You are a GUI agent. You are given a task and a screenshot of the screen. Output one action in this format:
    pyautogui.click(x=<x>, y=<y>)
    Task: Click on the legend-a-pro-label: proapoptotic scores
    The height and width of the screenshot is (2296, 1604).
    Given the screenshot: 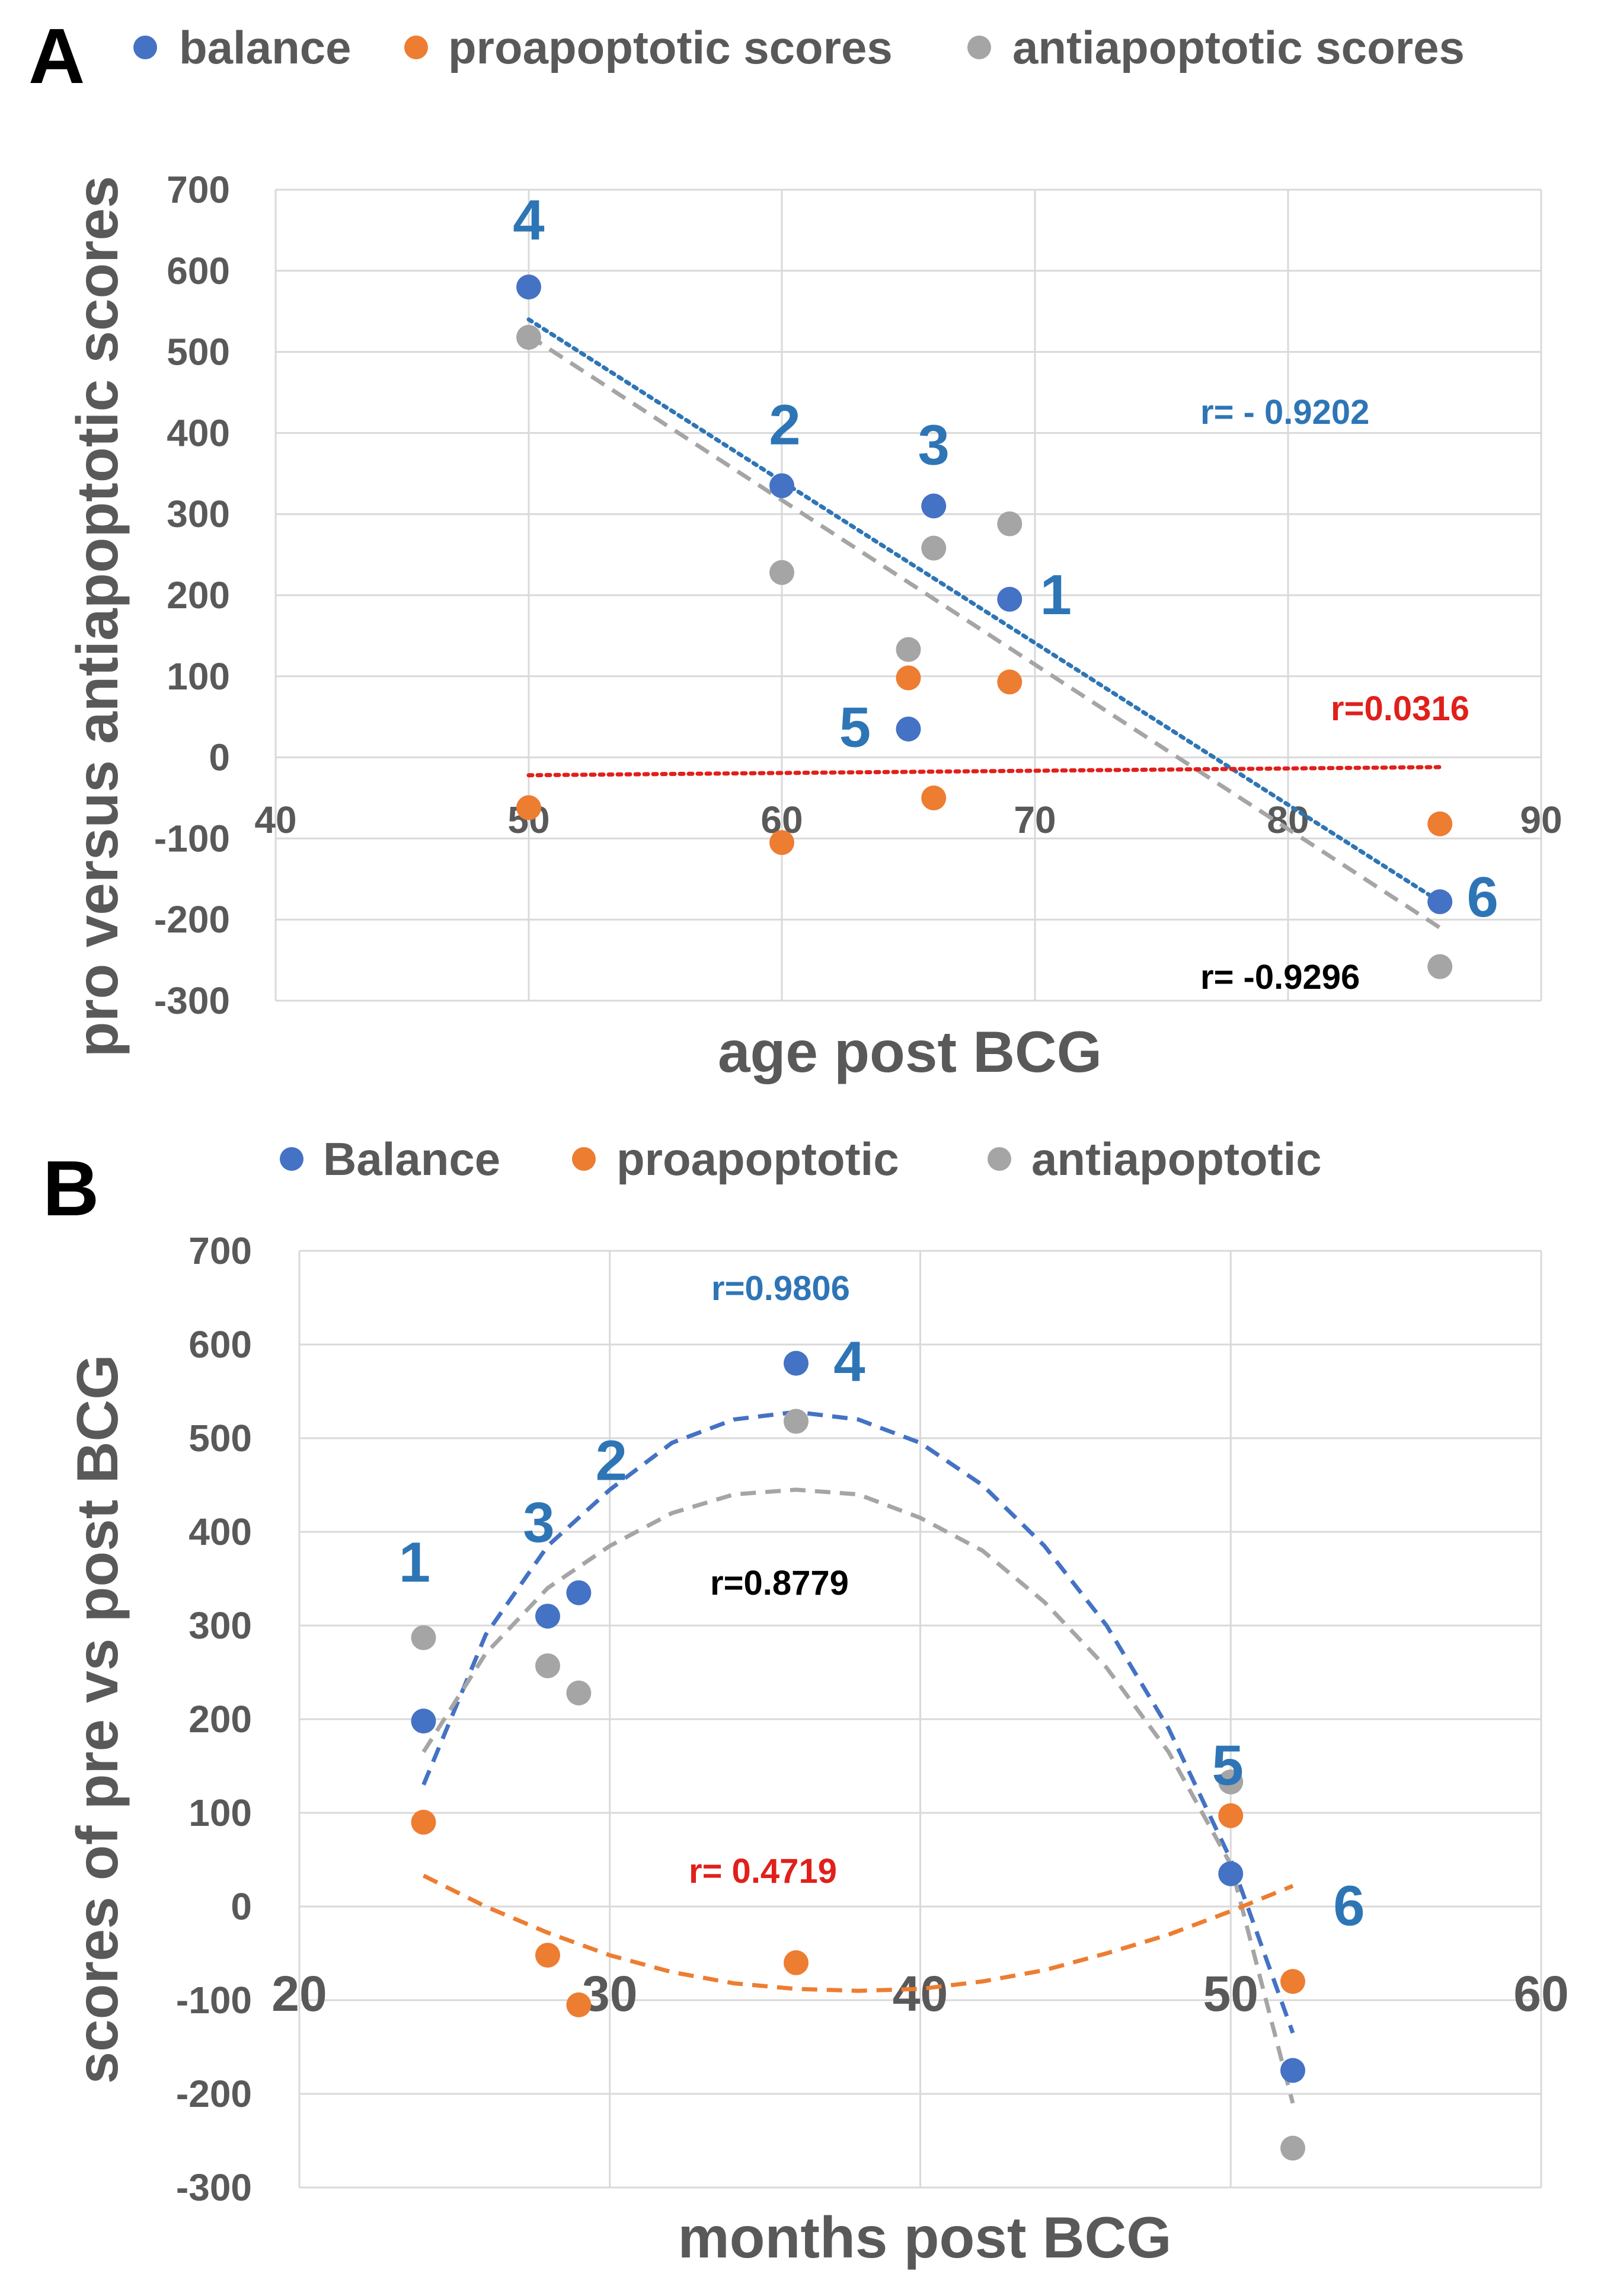 What is the action you would take?
    pyautogui.click(x=670, y=47)
    